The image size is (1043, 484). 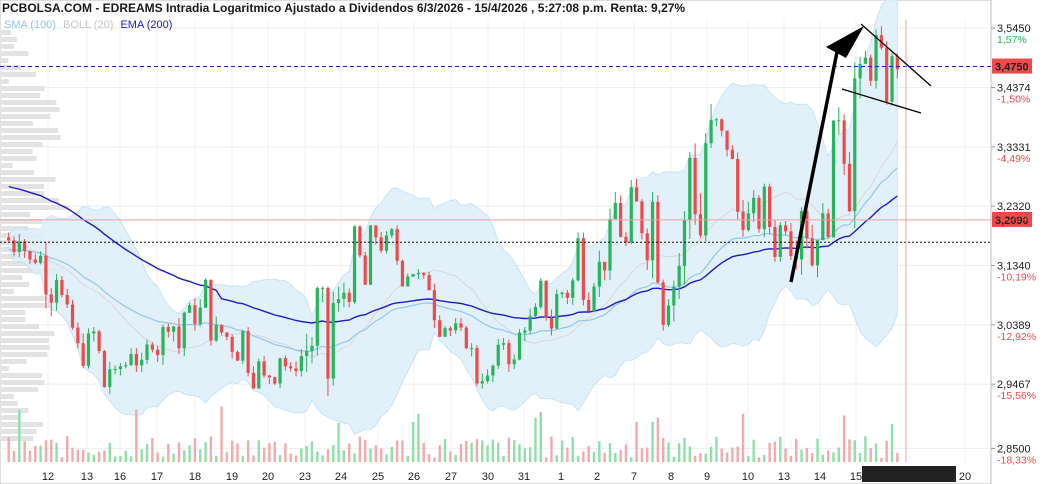 I want to click on x-tick-label: 1, so click(x=561, y=477).